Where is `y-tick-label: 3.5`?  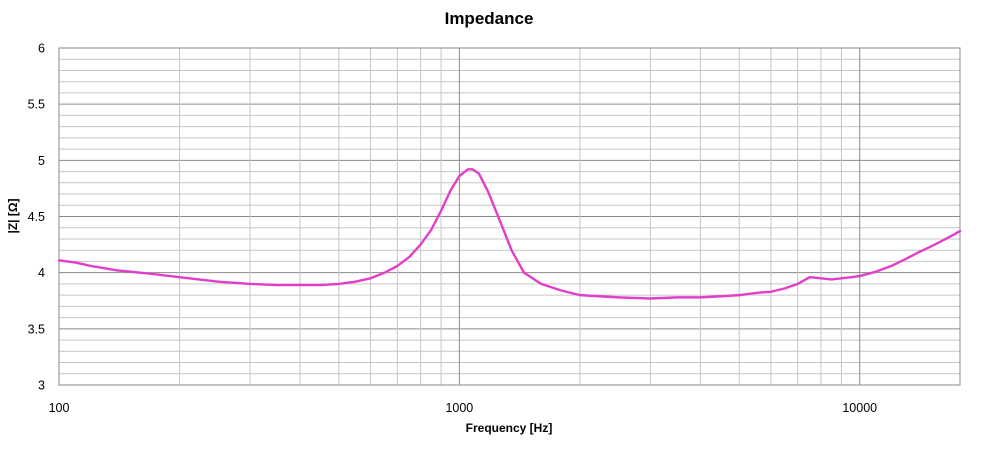 y-tick-label: 3.5 is located at coordinates (36, 329).